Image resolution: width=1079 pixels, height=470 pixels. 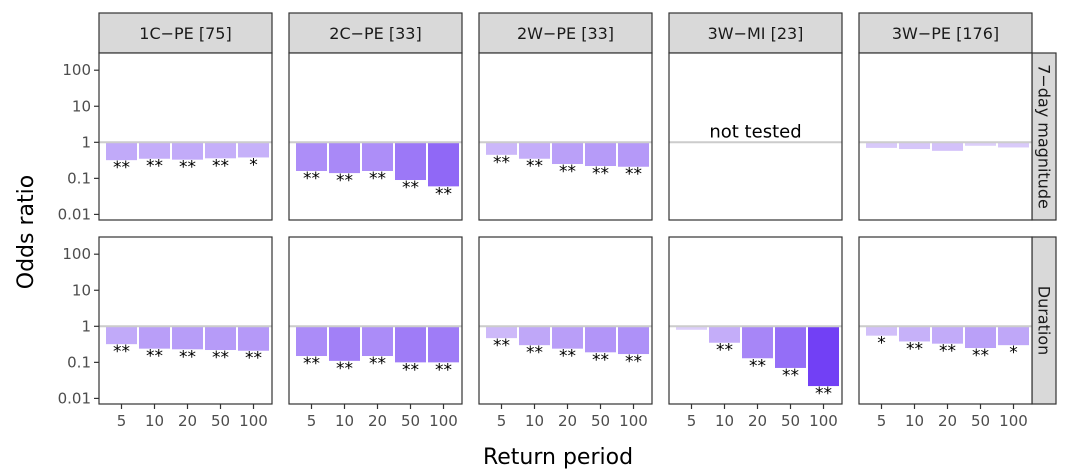 I want to click on row-strip-label: Duration, so click(x=1044, y=321).